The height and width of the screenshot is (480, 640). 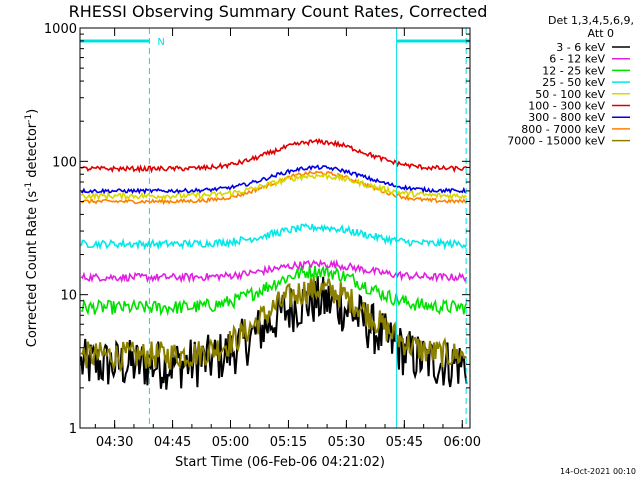 I want to click on legend-header-1: Det 1,3,4,5,6,9,, so click(x=591, y=20).